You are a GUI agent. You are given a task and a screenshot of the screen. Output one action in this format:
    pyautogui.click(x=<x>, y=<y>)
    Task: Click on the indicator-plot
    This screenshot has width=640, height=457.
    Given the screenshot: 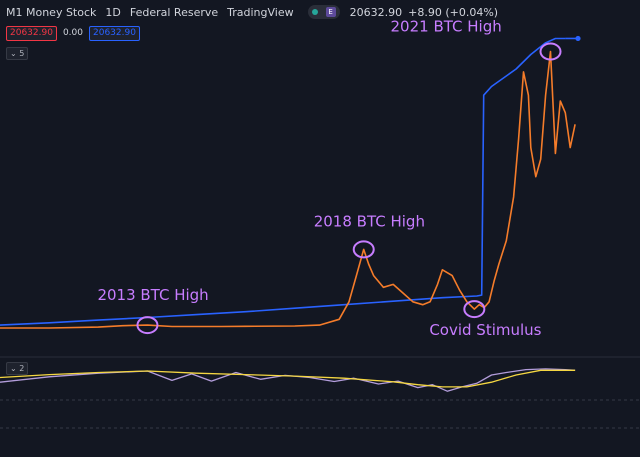 What is the action you would take?
    pyautogui.click(x=288, y=380)
    